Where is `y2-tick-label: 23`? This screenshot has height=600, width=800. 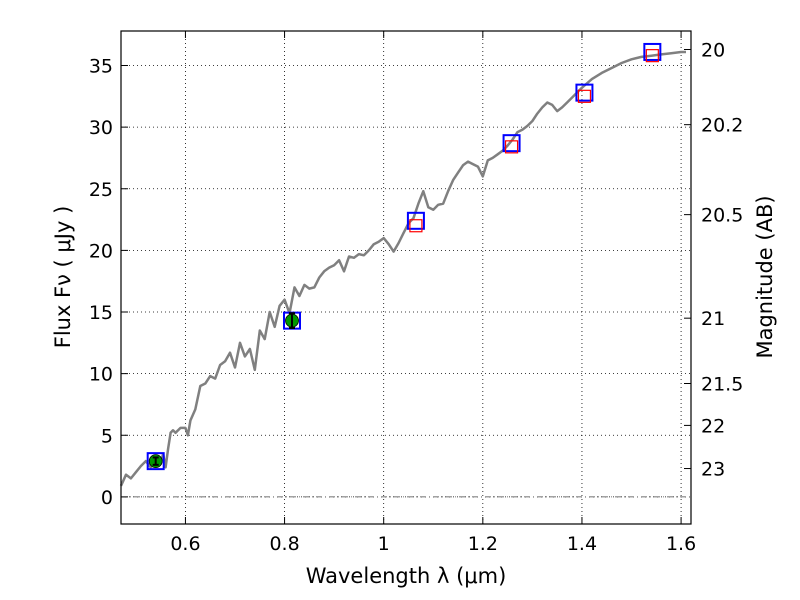 y2-tick-label: 23 is located at coordinates (713, 470).